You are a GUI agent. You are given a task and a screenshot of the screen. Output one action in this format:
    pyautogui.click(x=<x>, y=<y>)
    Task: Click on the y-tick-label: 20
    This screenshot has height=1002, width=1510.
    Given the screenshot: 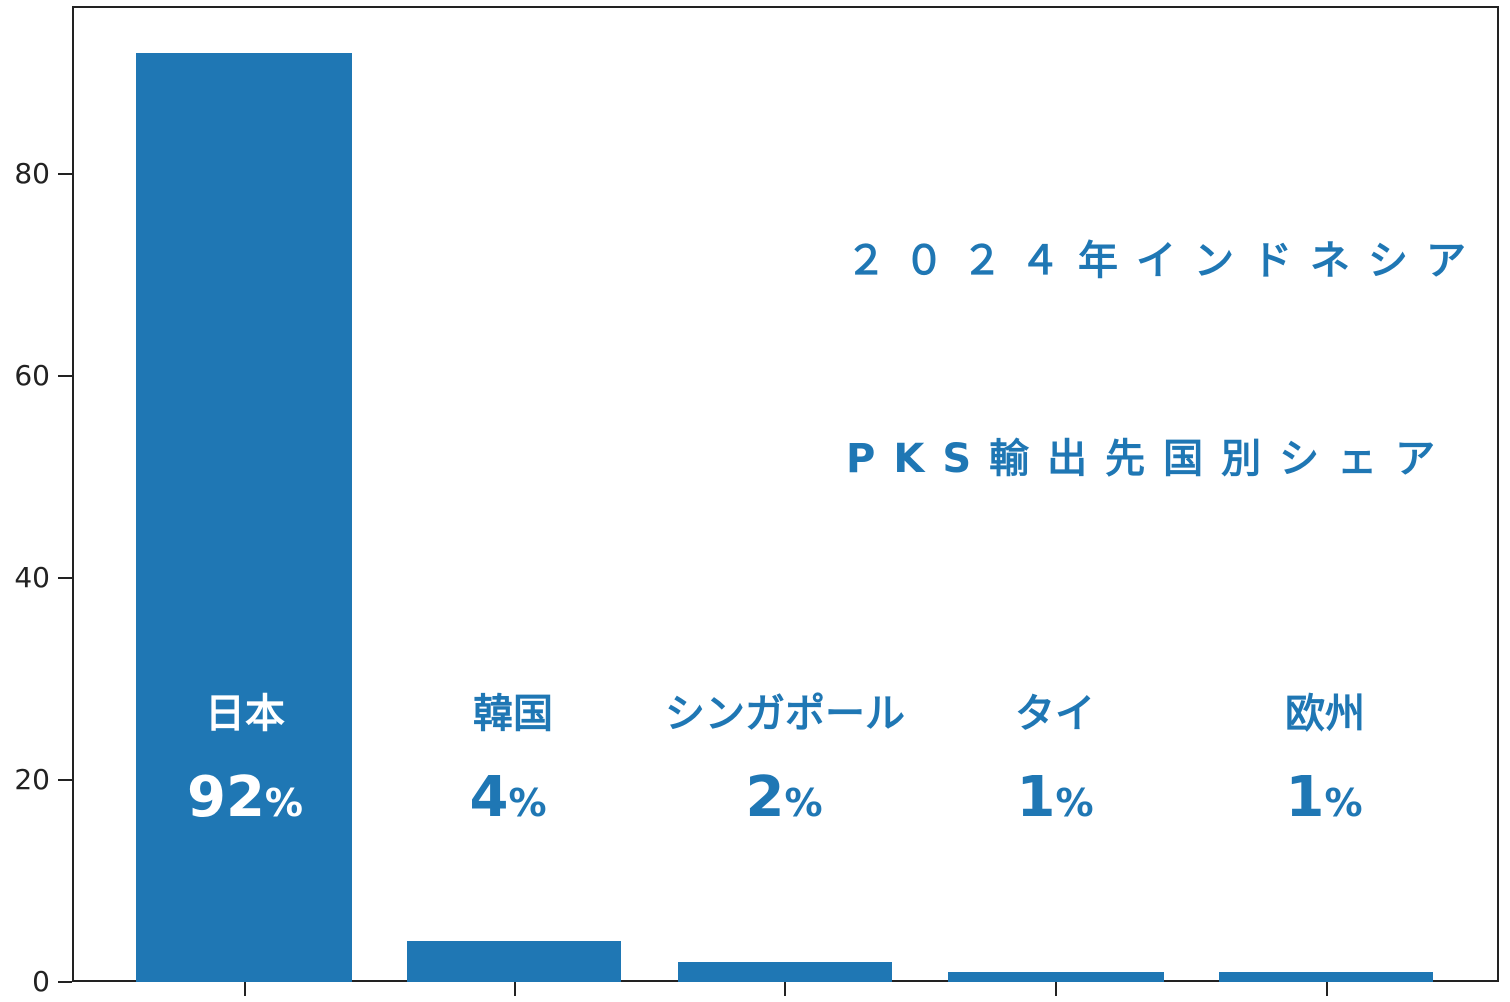 What is the action you would take?
    pyautogui.click(x=32, y=779)
    